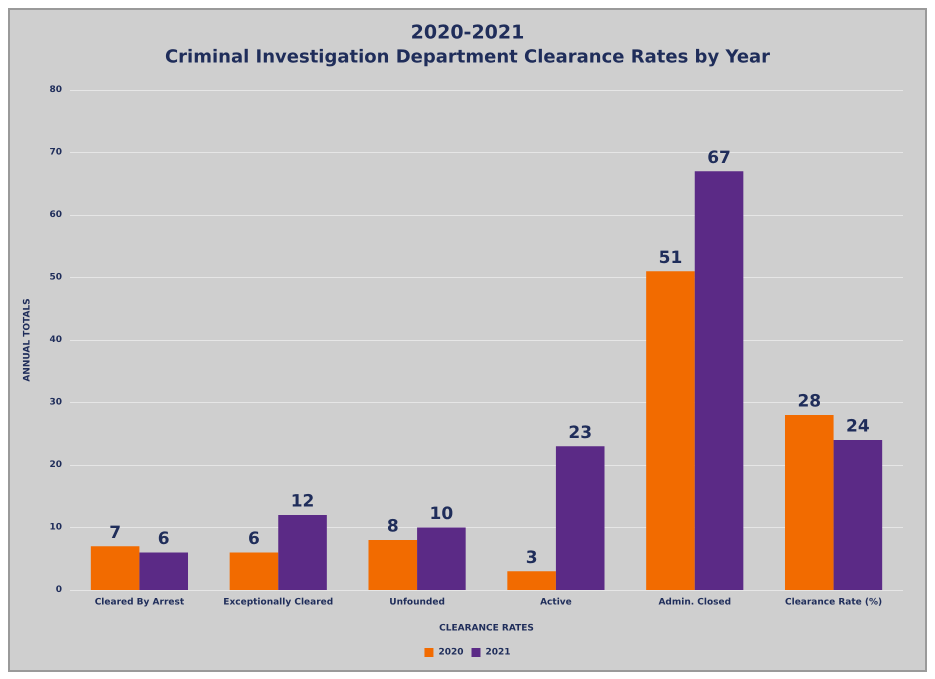 This screenshot has height=679, width=935. I want to click on data-label: 24, so click(858, 426).